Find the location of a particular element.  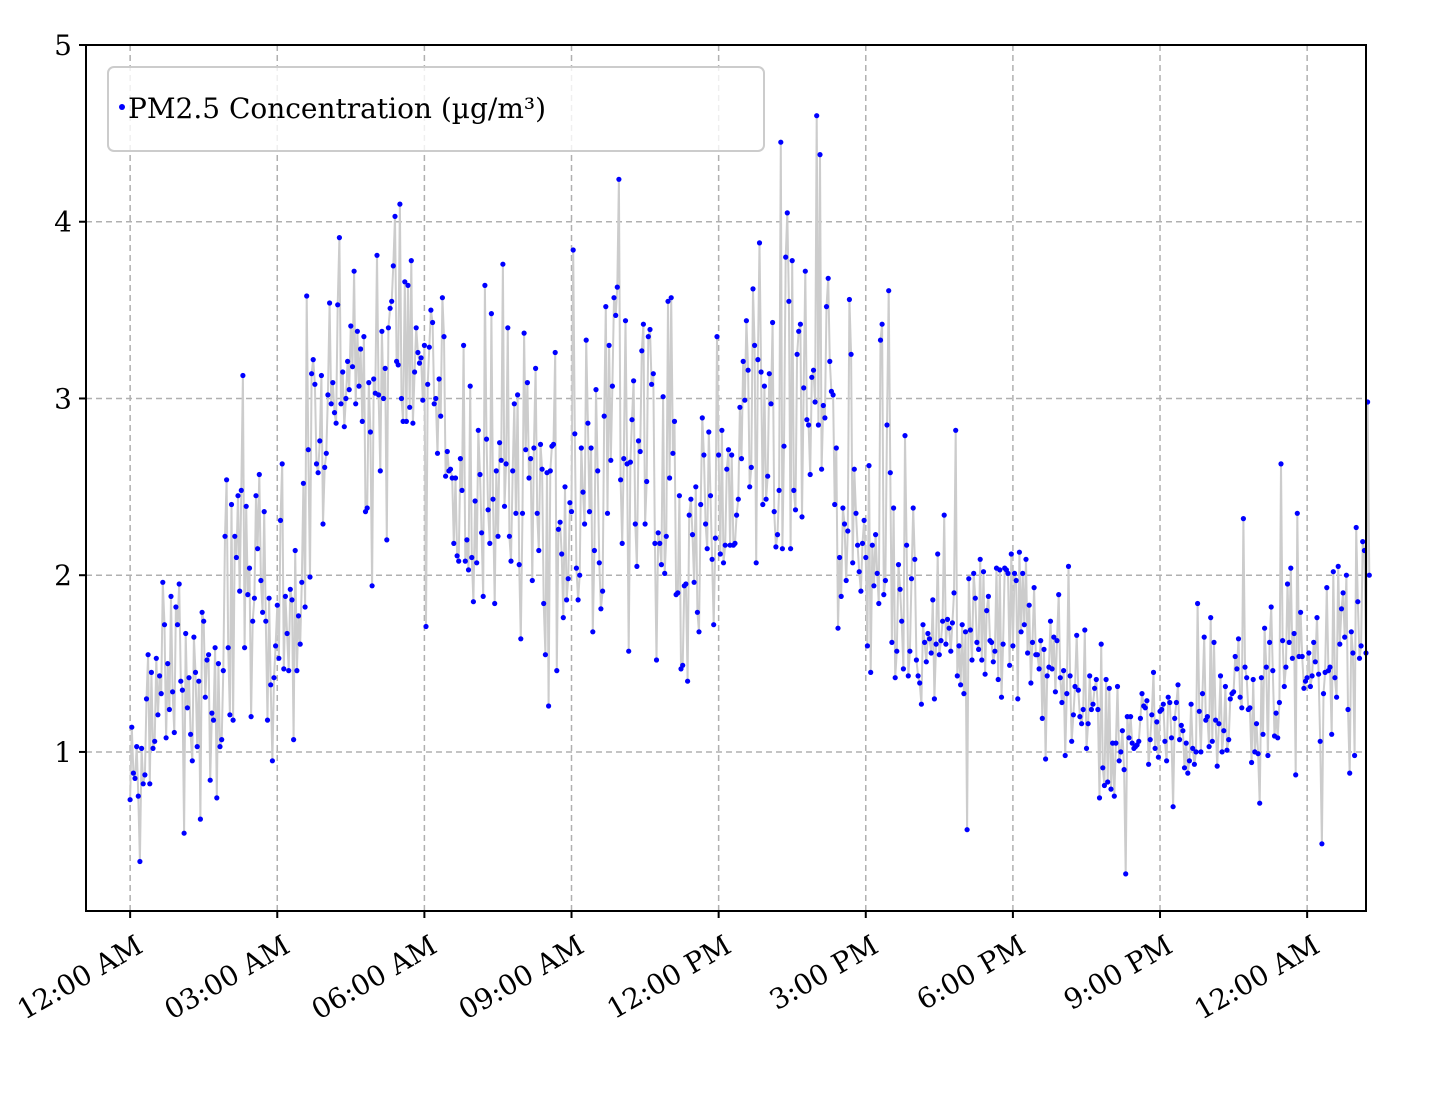

x-tick-label-0: 12:00 AM is located at coordinates (80, 977).